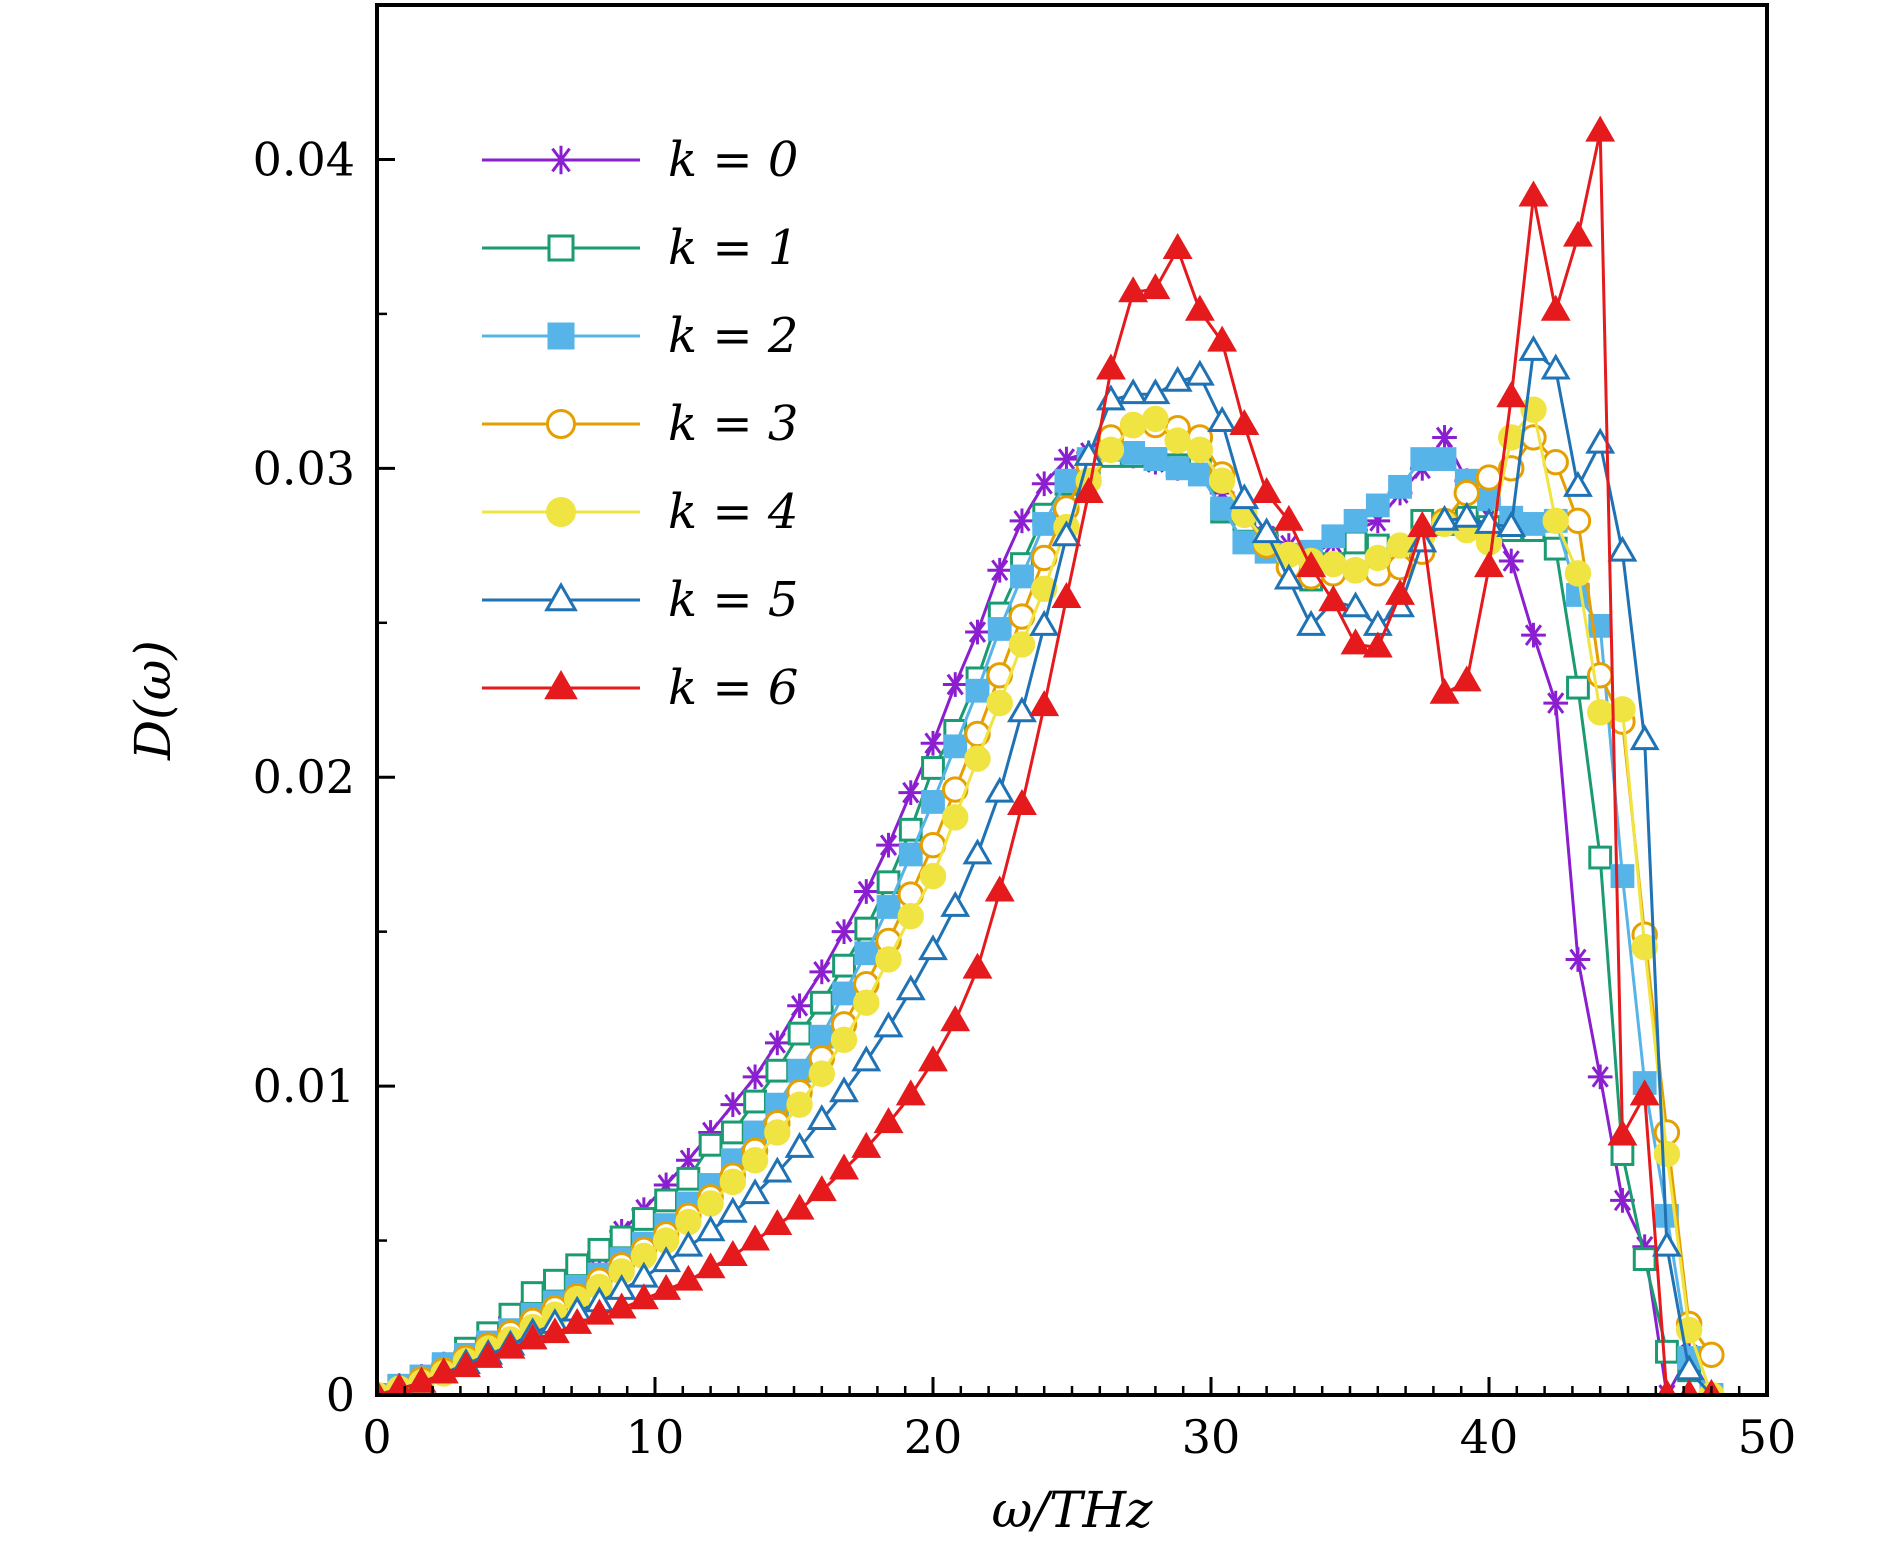 This screenshot has height=1565, width=1890. Describe the element at coordinates (376, 1437) in the screenshot. I see `x-tick-label-0: 0` at that location.